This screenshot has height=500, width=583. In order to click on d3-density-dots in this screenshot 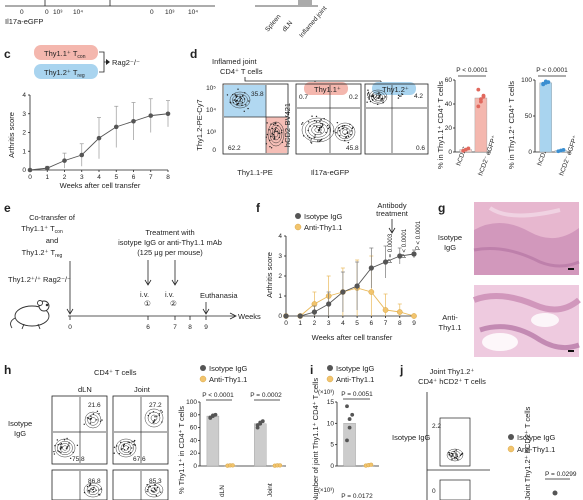, I will do `click(385, 97)`.